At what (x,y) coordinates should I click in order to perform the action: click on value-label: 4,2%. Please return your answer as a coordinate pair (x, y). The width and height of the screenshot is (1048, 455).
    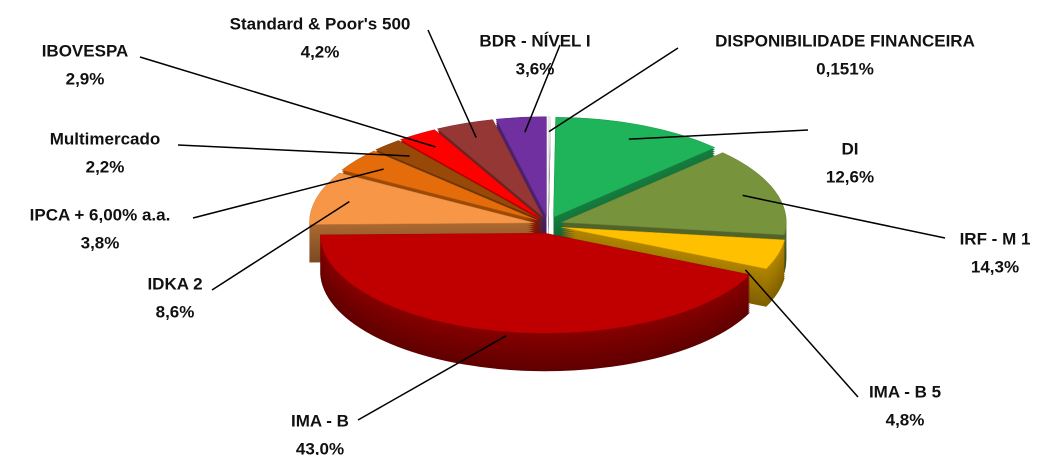
    Looking at the image, I should click on (320, 51).